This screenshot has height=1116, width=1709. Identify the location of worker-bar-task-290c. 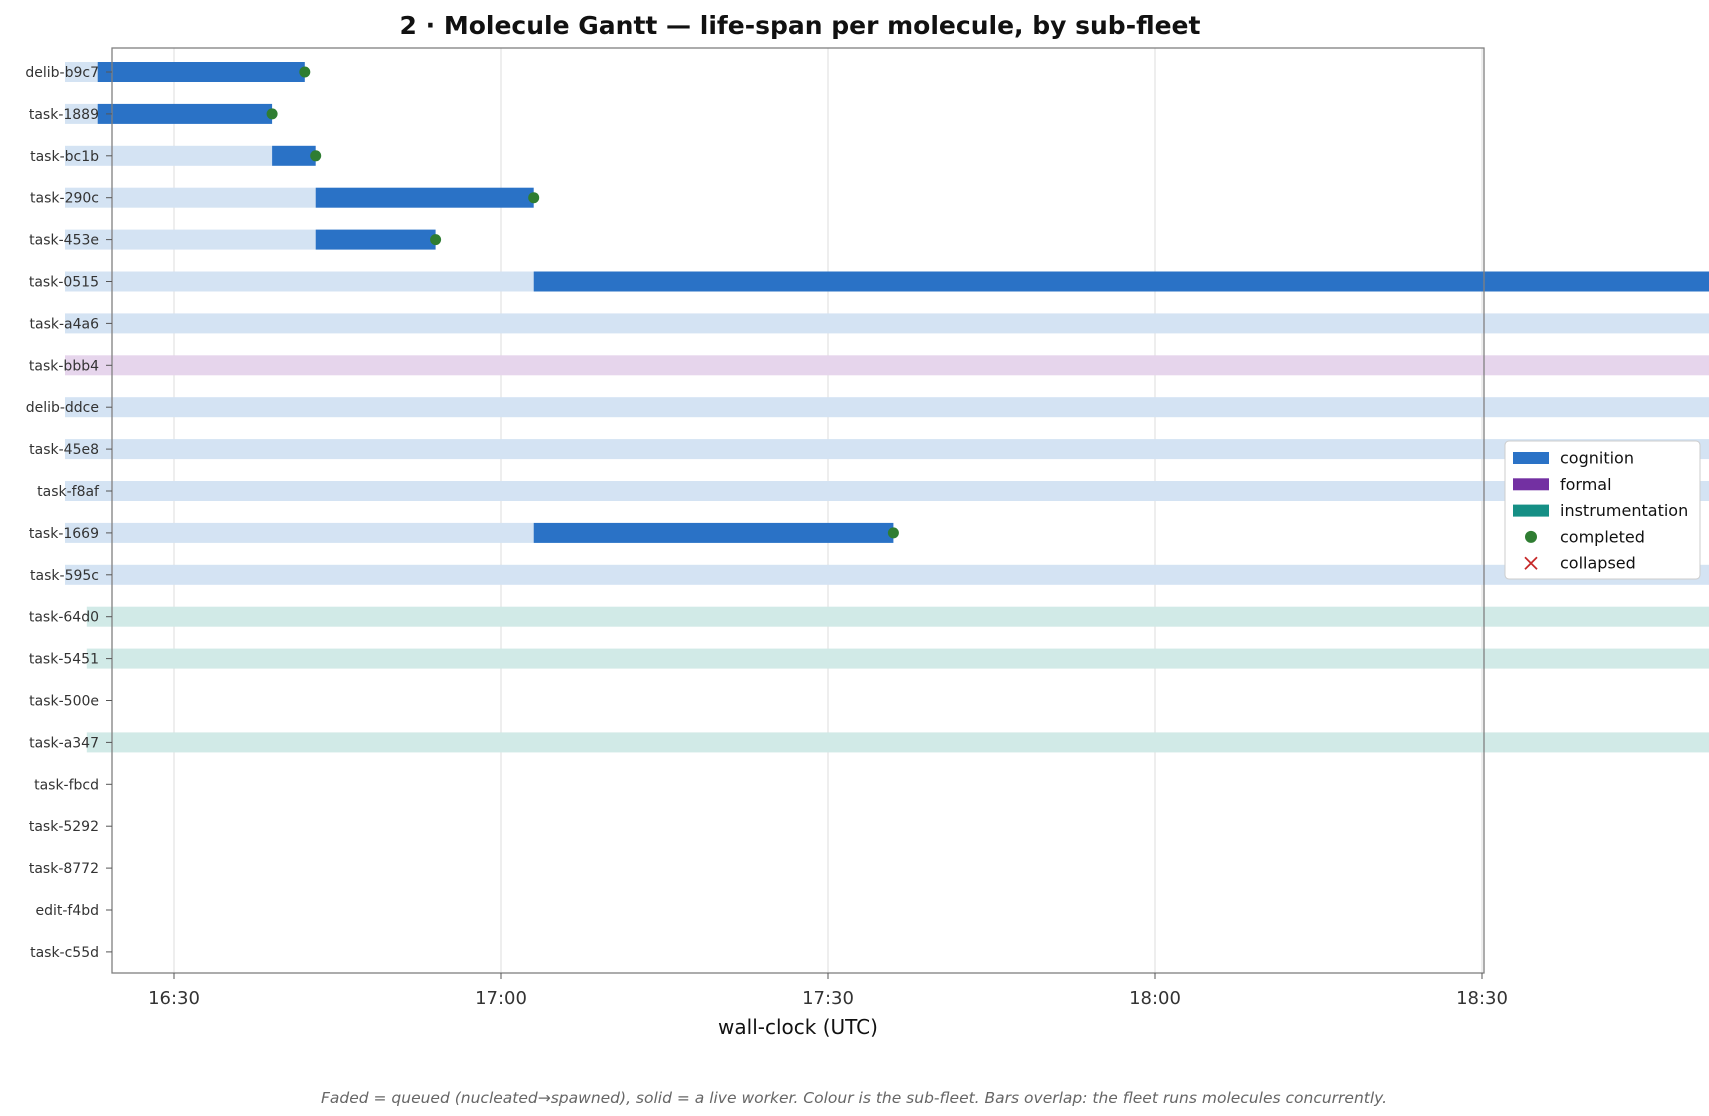
(424, 197).